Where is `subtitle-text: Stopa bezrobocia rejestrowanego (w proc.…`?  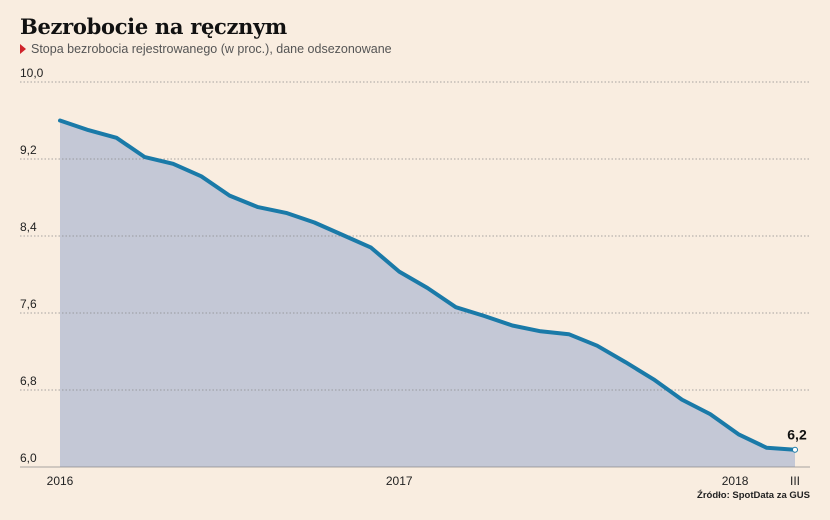
subtitle-text: Stopa bezrobocia rejestrowanego (w proc.… is located at coordinates (211, 49).